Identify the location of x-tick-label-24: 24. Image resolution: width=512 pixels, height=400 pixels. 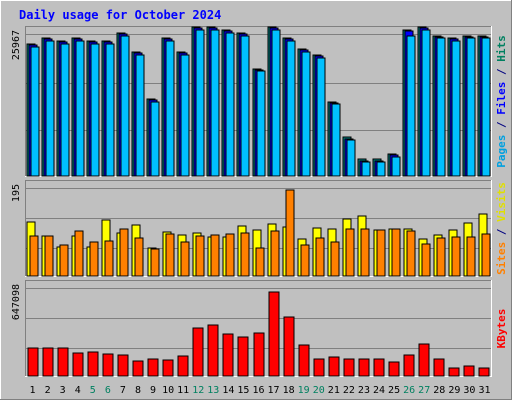
(379, 390).